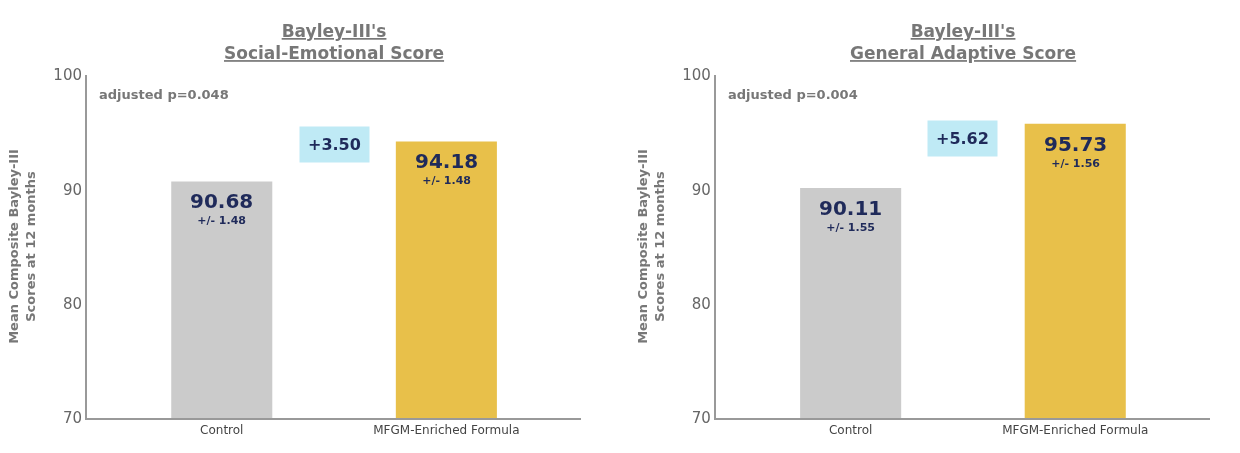  I want to click on data-label: 94.18 +/- 1.48, so click(447, 168).